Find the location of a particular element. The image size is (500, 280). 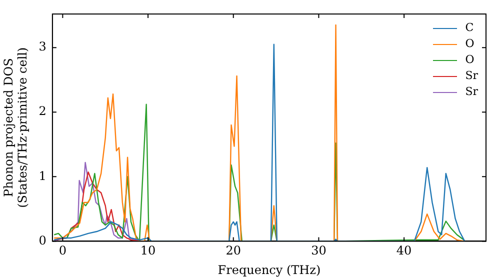

x-tick-label: 10 is located at coordinates (148, 251).